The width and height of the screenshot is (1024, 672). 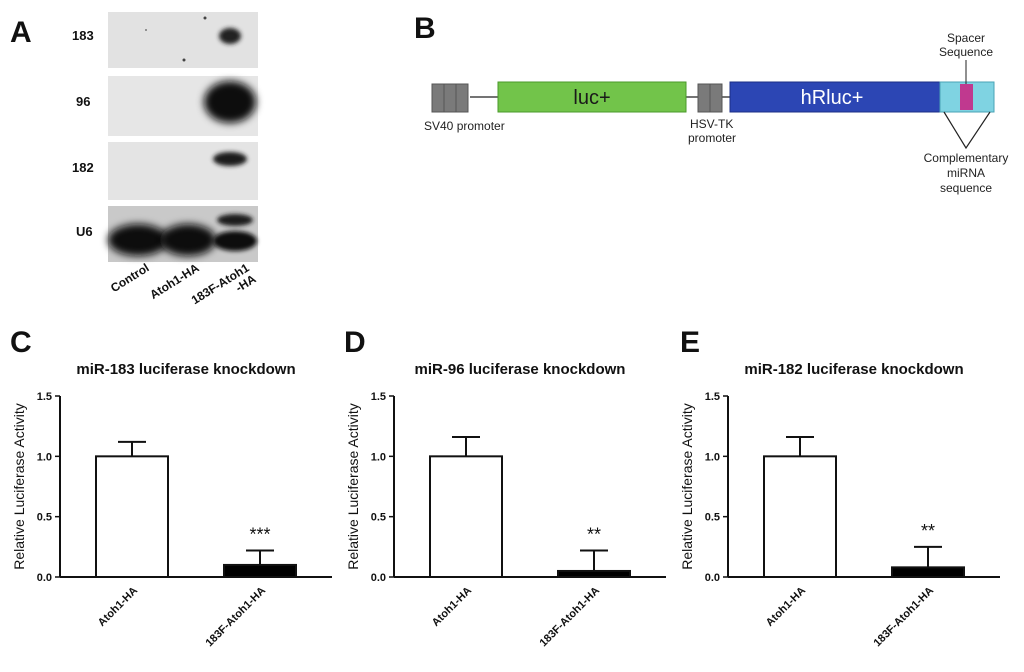 I want to click on hrluc-gene-box, so click(x=835, y=97).